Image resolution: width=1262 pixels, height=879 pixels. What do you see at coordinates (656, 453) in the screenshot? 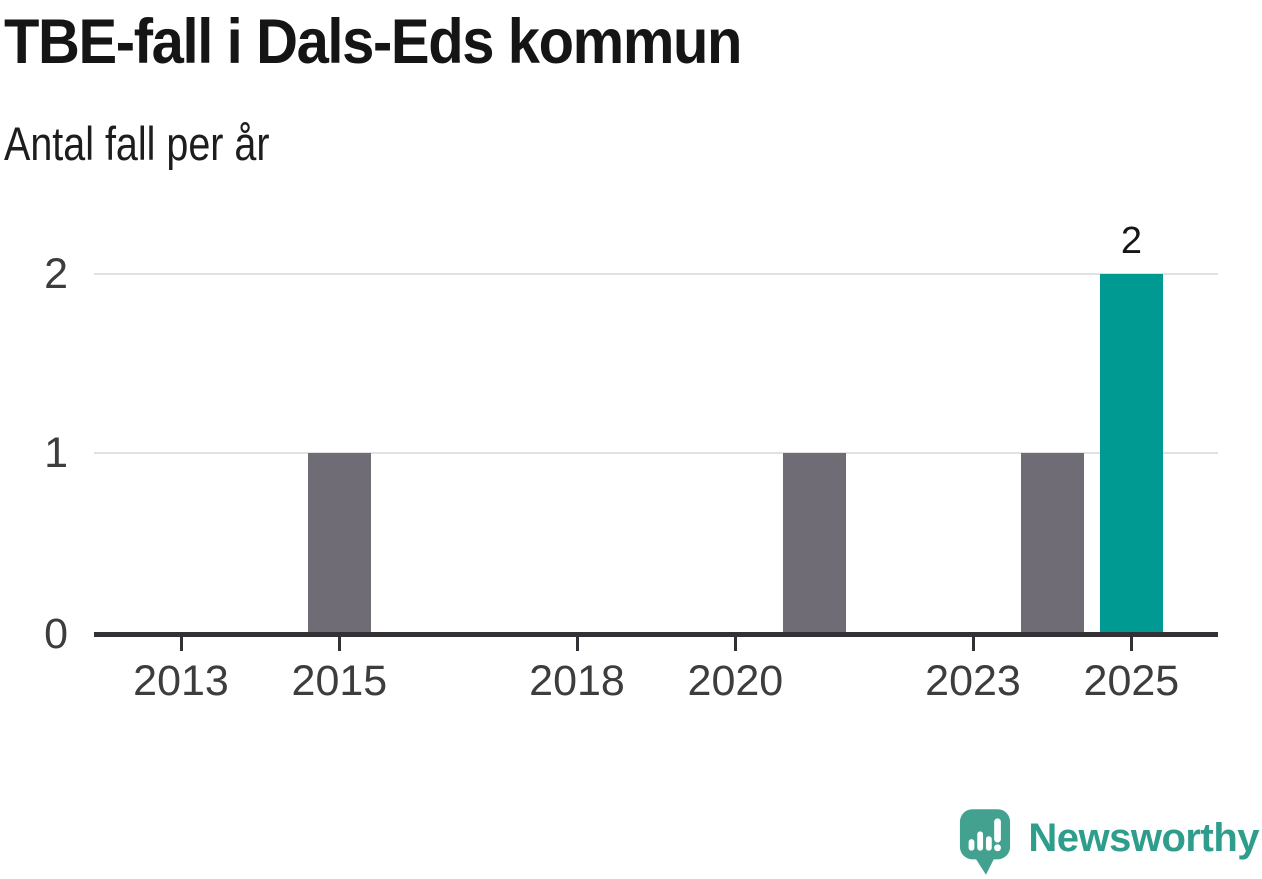
I see `gridline-y1` at bounding box center [656, 453].